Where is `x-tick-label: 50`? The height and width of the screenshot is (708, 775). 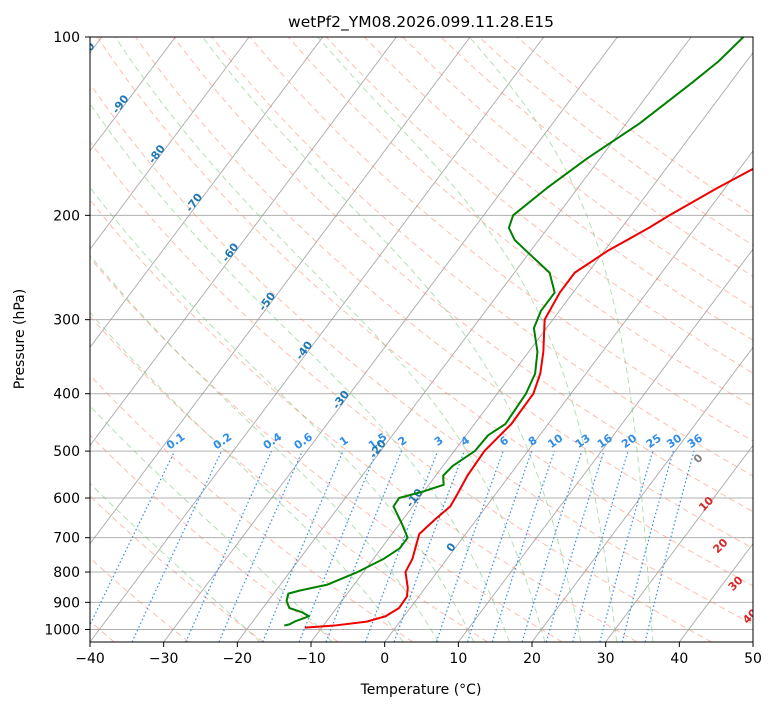
x-tick-label: 50 is located at coordinates (753, 659).